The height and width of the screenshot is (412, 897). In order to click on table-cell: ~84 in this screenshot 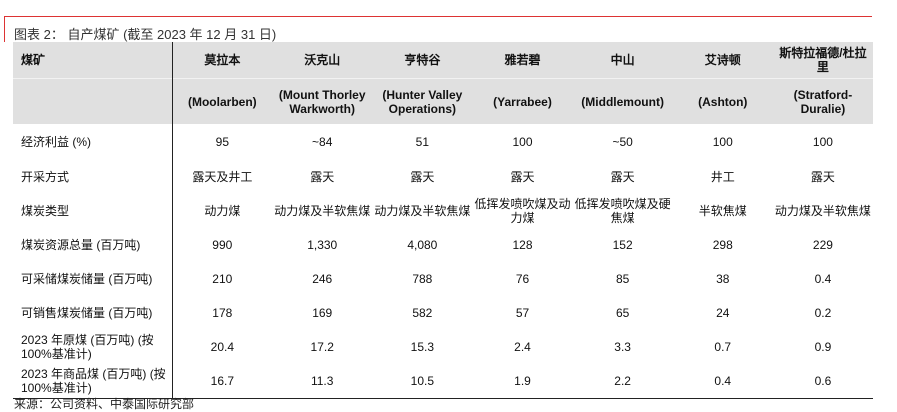, I will do `click(322, 142)`.